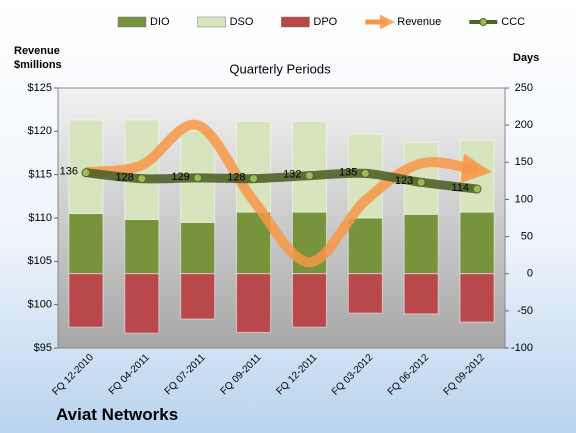  What do you see at coordinates (526, 58) in the screenshot?
I see `y2-axis-title: Days` at bounding box center [526, 58].